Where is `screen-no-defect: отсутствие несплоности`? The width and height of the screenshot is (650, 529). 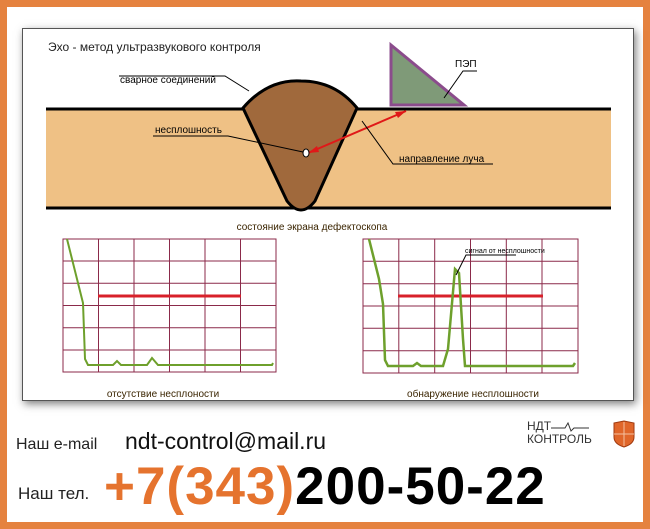
screen-no-defect: отсутствие несплоности is located at coordinates (169, 319).